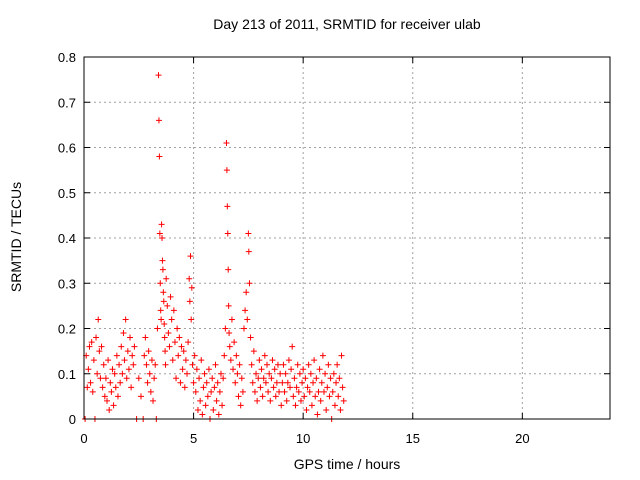 This screenshot has width=640, height=480. What do you see at coordinates (67, 329) in the screenshot?
I see `y-tick-label: 0.2` at bounding box center [67, 329].